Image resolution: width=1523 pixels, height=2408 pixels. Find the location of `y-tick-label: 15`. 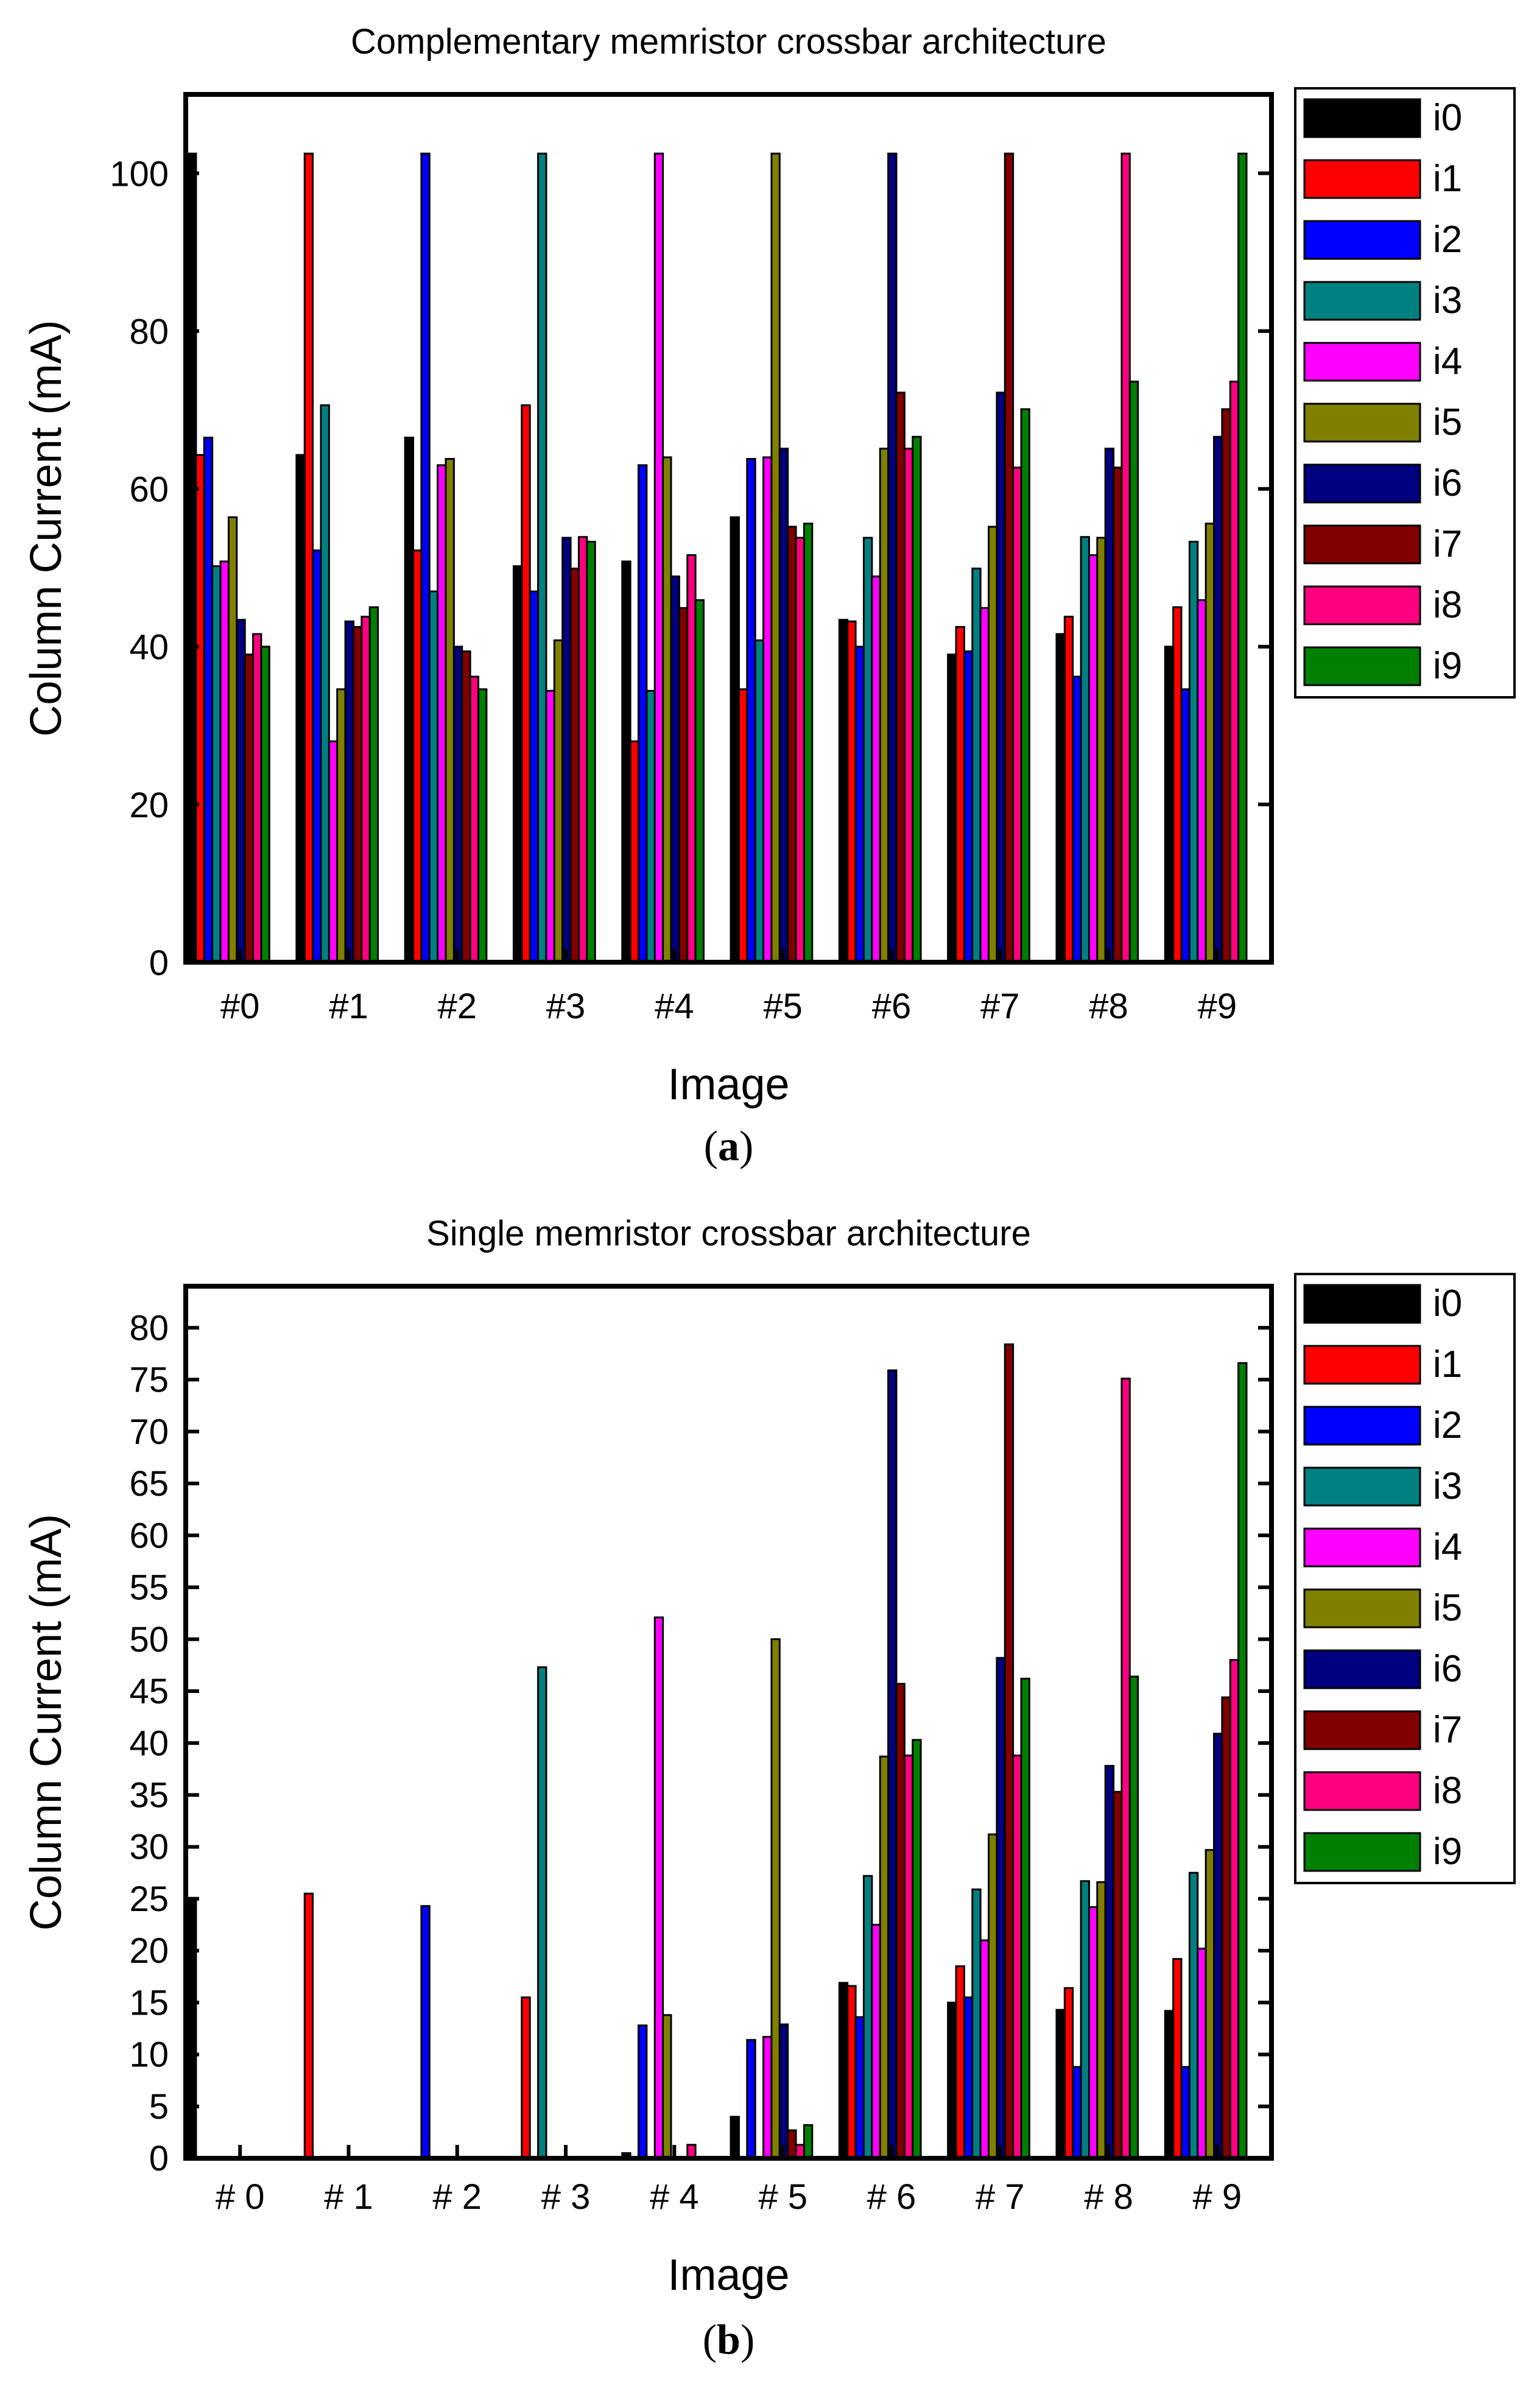

y-tick-label: 15 is located at coordinates (149, 2003).